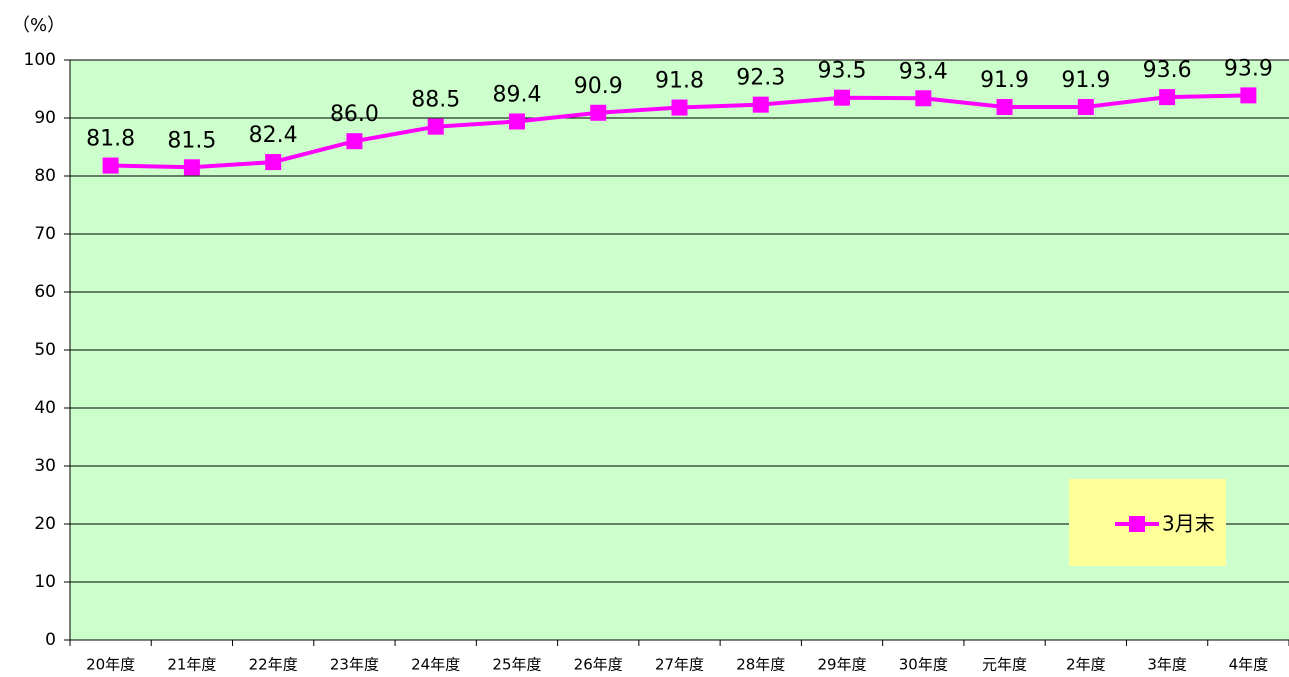  What do you see at coordinates (40, 60) in the screenshot?
I see `y-tick-label: 100` at bounding box center [40, 60].